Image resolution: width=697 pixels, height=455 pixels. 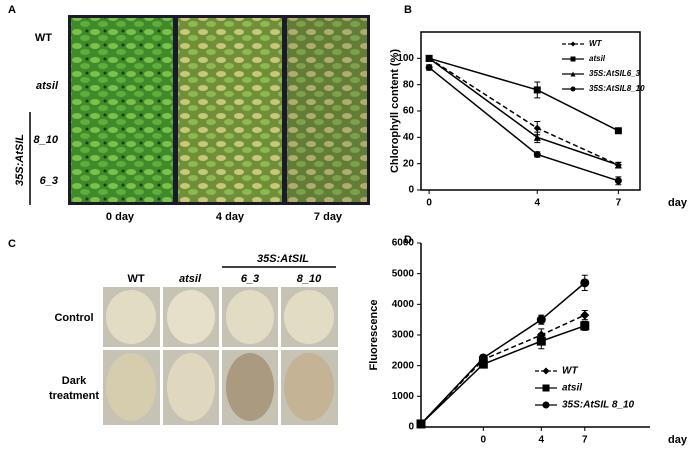 I want to click on legend-label: 35S:AtSIL 8_10, so click(x=598, y=405).